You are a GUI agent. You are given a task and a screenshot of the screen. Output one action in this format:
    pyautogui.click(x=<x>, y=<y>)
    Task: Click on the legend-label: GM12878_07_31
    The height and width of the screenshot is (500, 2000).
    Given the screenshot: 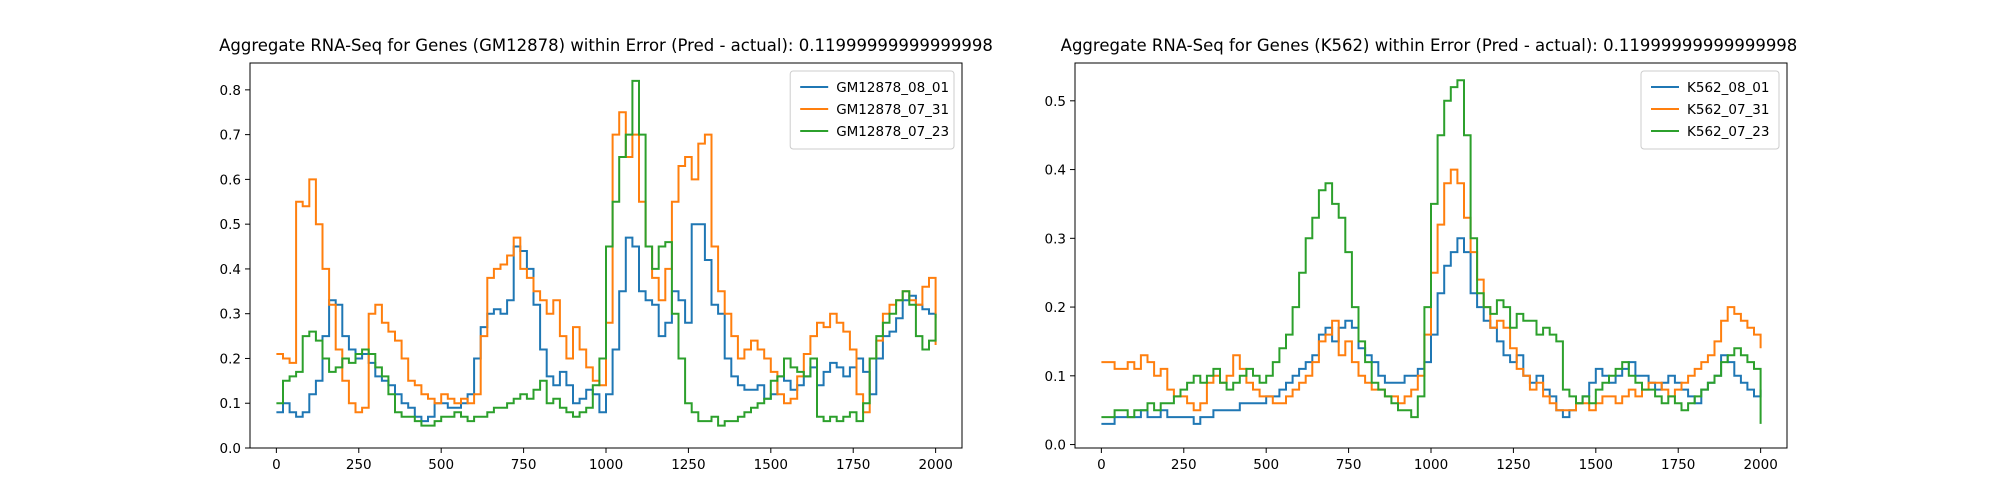 What is the action you would take?
    pyautogui.click(x=892, y=110)
    